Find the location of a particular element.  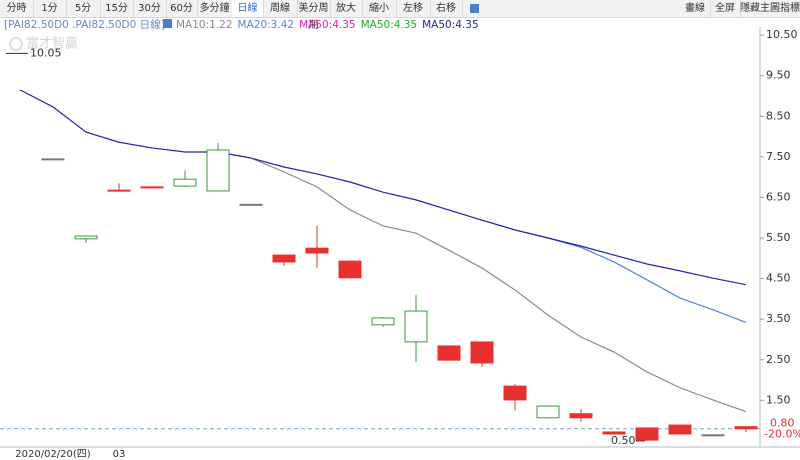

toolbar-button: 畫線 is located at coordinates (695, 8).